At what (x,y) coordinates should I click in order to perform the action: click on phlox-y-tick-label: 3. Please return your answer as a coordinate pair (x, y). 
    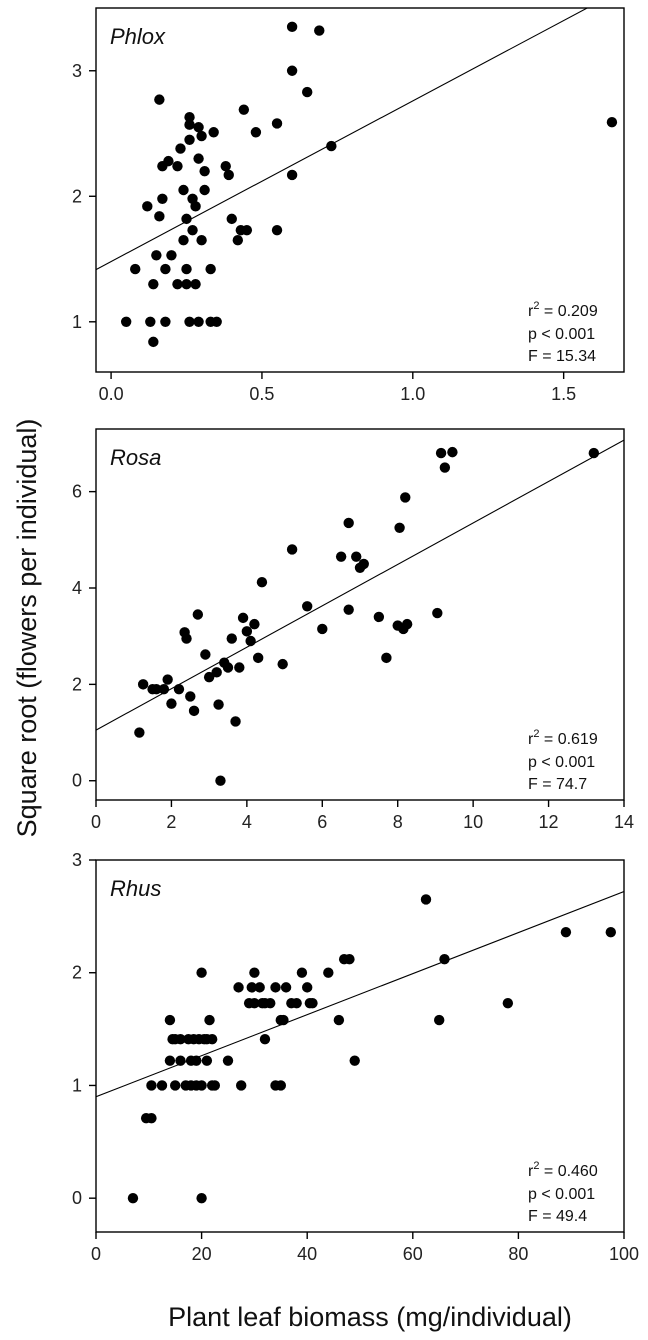
    Looking at the image, I should click on (77, 71).